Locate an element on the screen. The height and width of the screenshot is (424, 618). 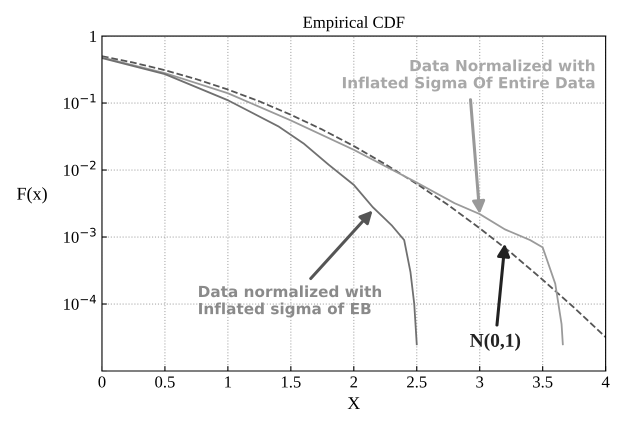
y-tick-label: 10$^{−1}$ is located at coordinates (80, 101).